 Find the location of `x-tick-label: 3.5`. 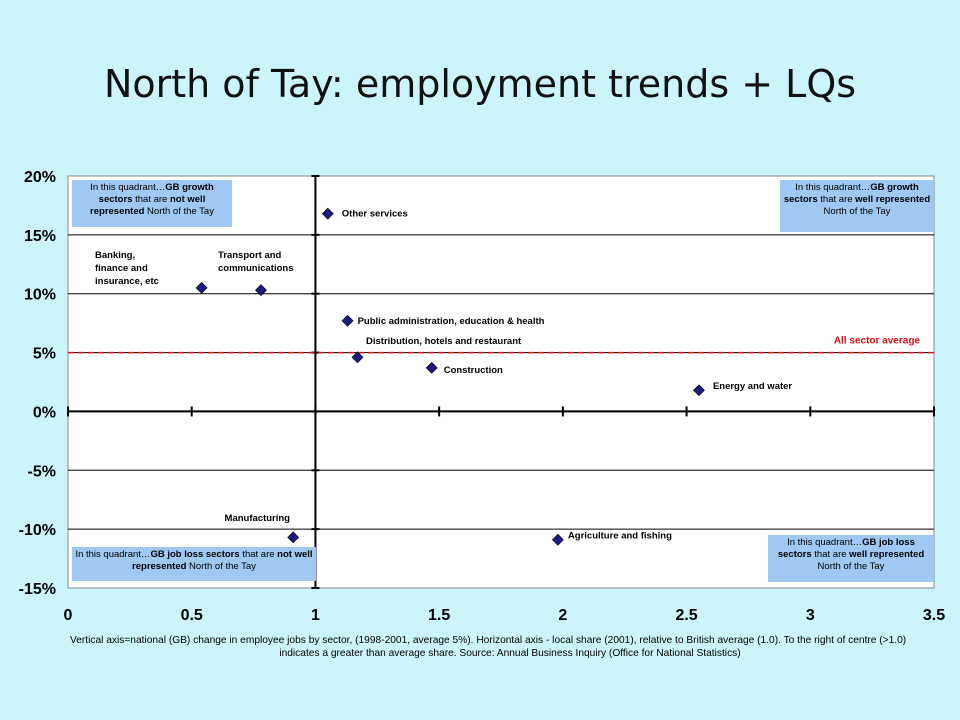

x-tick-label: 3.5 is located at coordinates (934, 615).